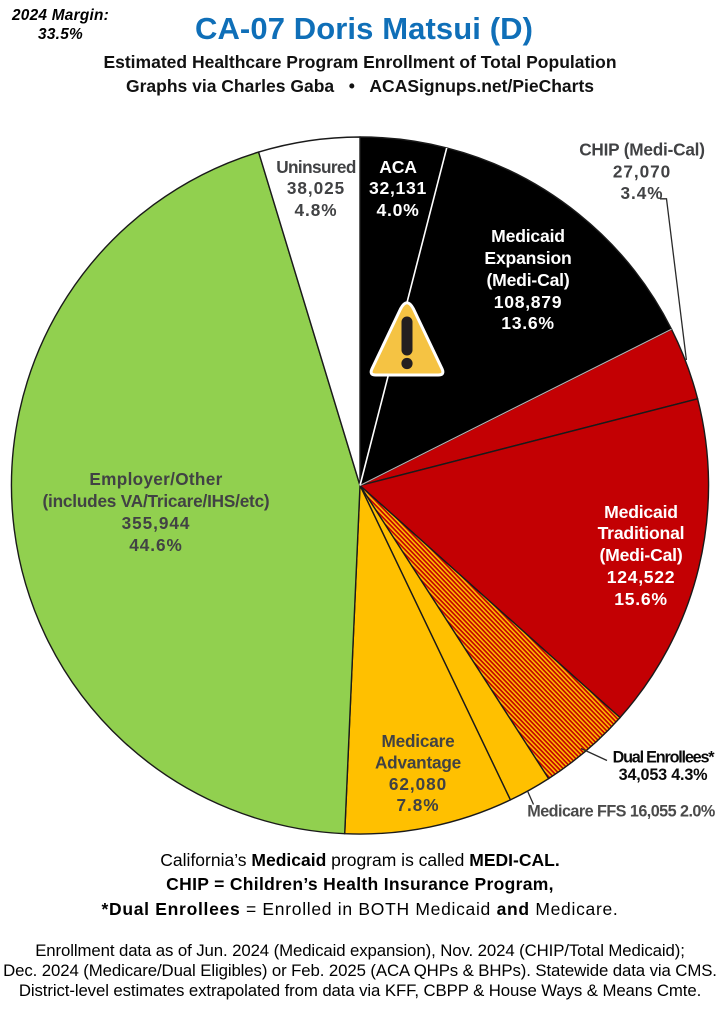 Image resolution: width=720 pixels, height=1010 pixels. I want to click on svg-text: CHIP (Medi-Cal), so click(642, 149).